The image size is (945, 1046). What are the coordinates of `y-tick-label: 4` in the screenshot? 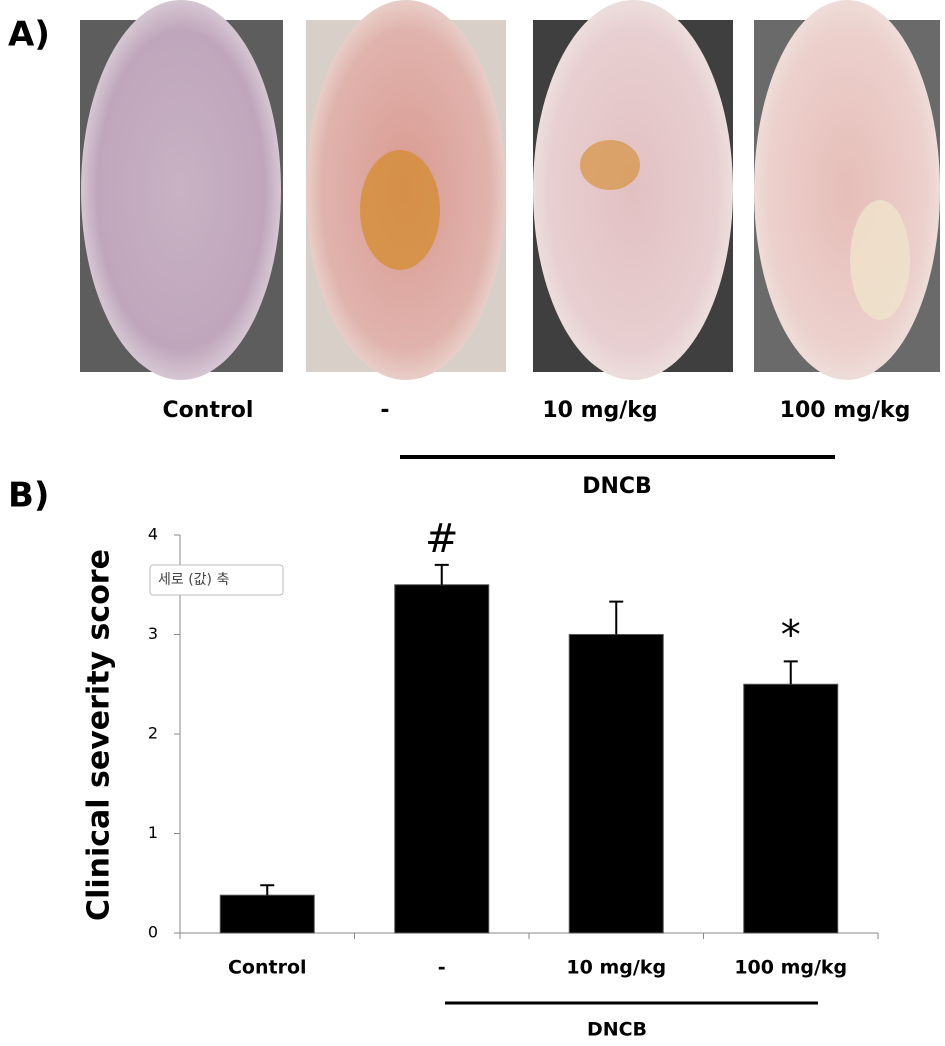 It's located at (153, 534).